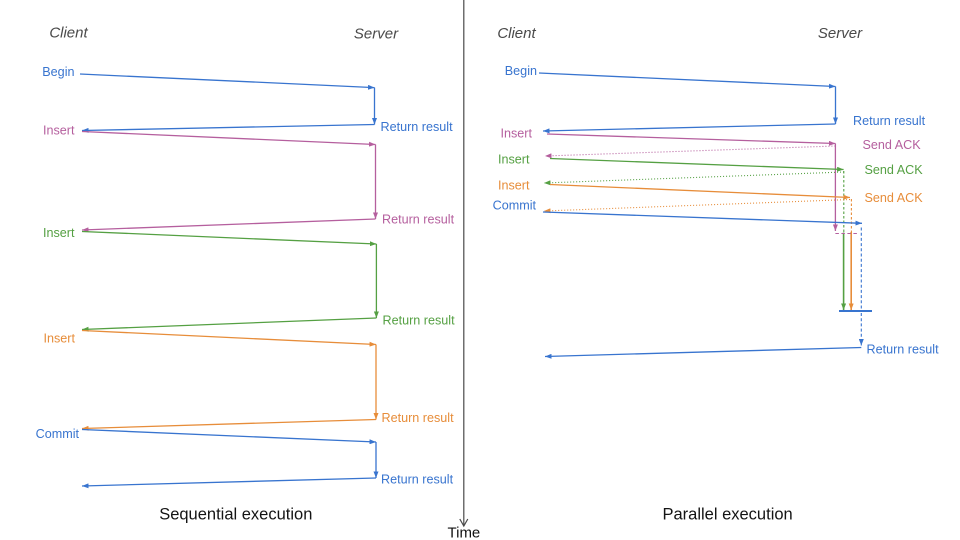 Image resolution: width=960 pixels, height=540 pixels. What do you see at coordinates (727, 515) in the screenshot?
I see `svg-text: Parallel execution` at bounding box center [727, 515].